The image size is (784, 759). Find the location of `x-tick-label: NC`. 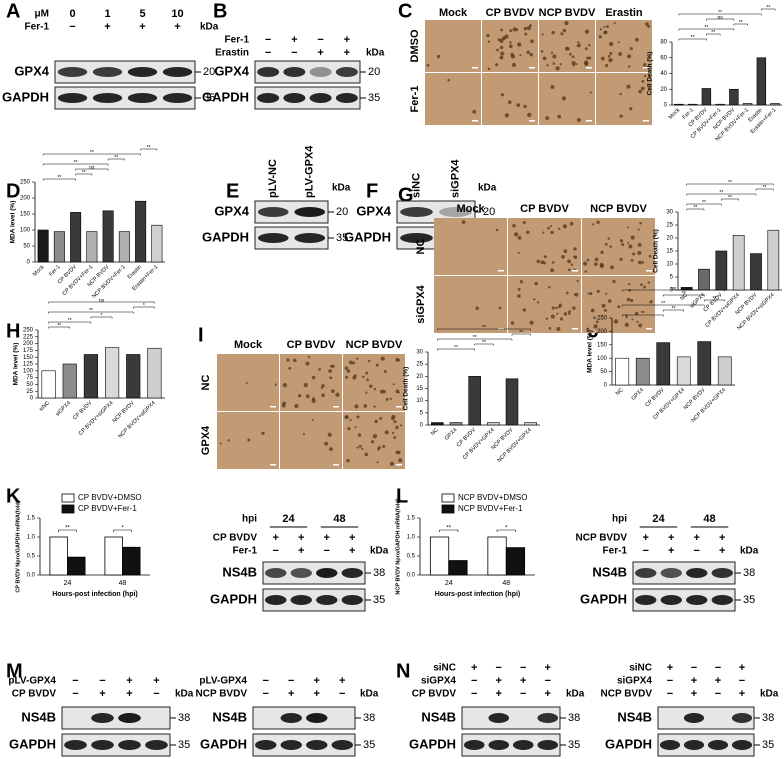

x-tick-label: NC is located at coordinates (435, 432).